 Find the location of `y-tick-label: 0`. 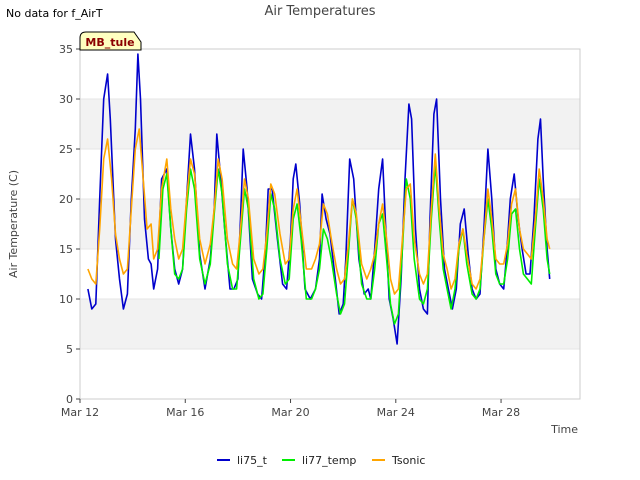

y-tick-label: 0 is located at coordinates (69, 399).